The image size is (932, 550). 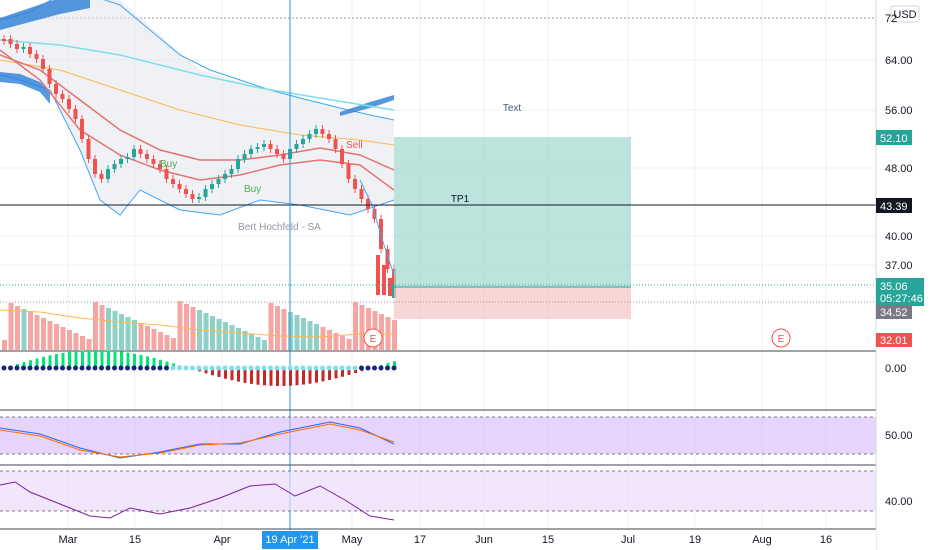 I want to click on price-label-64: 64.00, so click(x=899, y=61).